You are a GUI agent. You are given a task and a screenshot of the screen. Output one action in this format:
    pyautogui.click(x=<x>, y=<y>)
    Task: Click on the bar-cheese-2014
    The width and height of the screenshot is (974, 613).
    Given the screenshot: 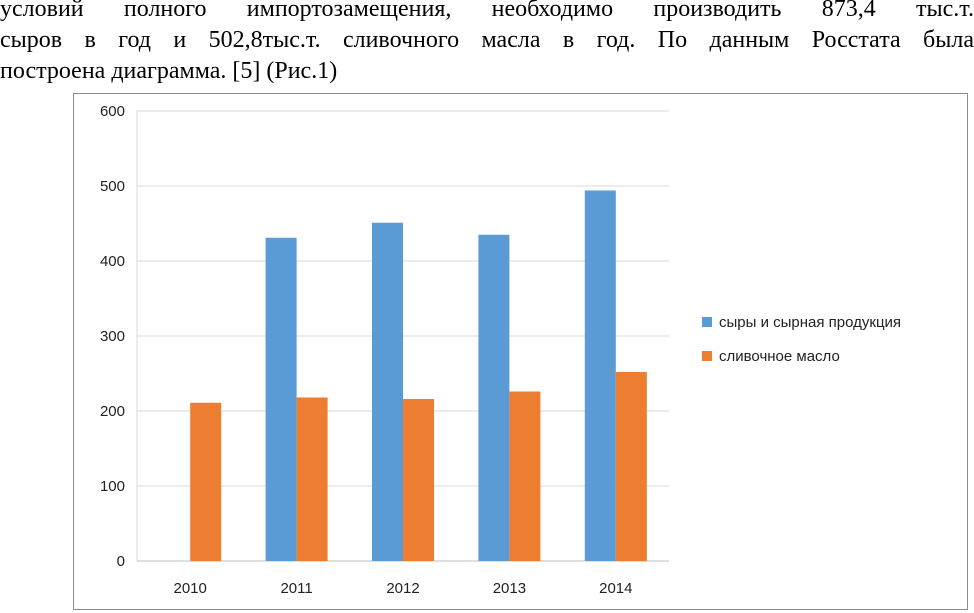 What is the action you would take?
    pyautogui.click(x=600, y=375)
    